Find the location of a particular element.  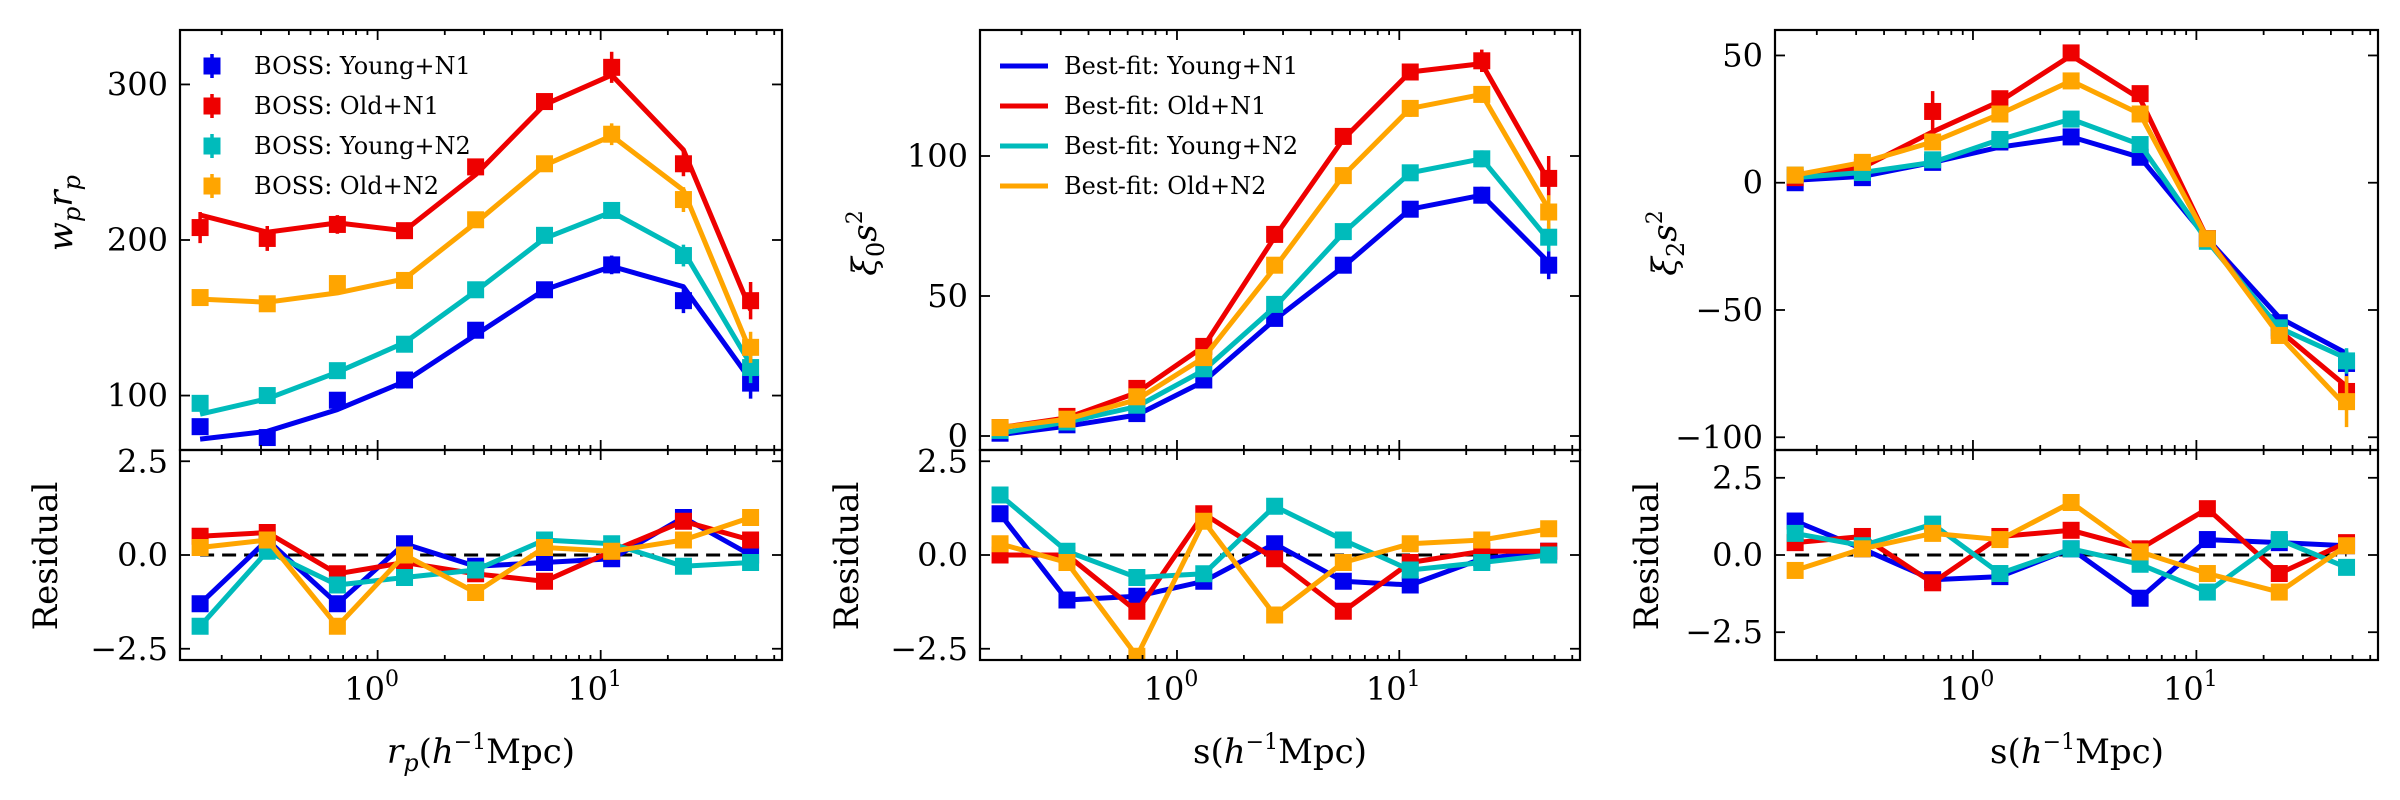

xi2-main-data is located at coordinates (2071, 236).